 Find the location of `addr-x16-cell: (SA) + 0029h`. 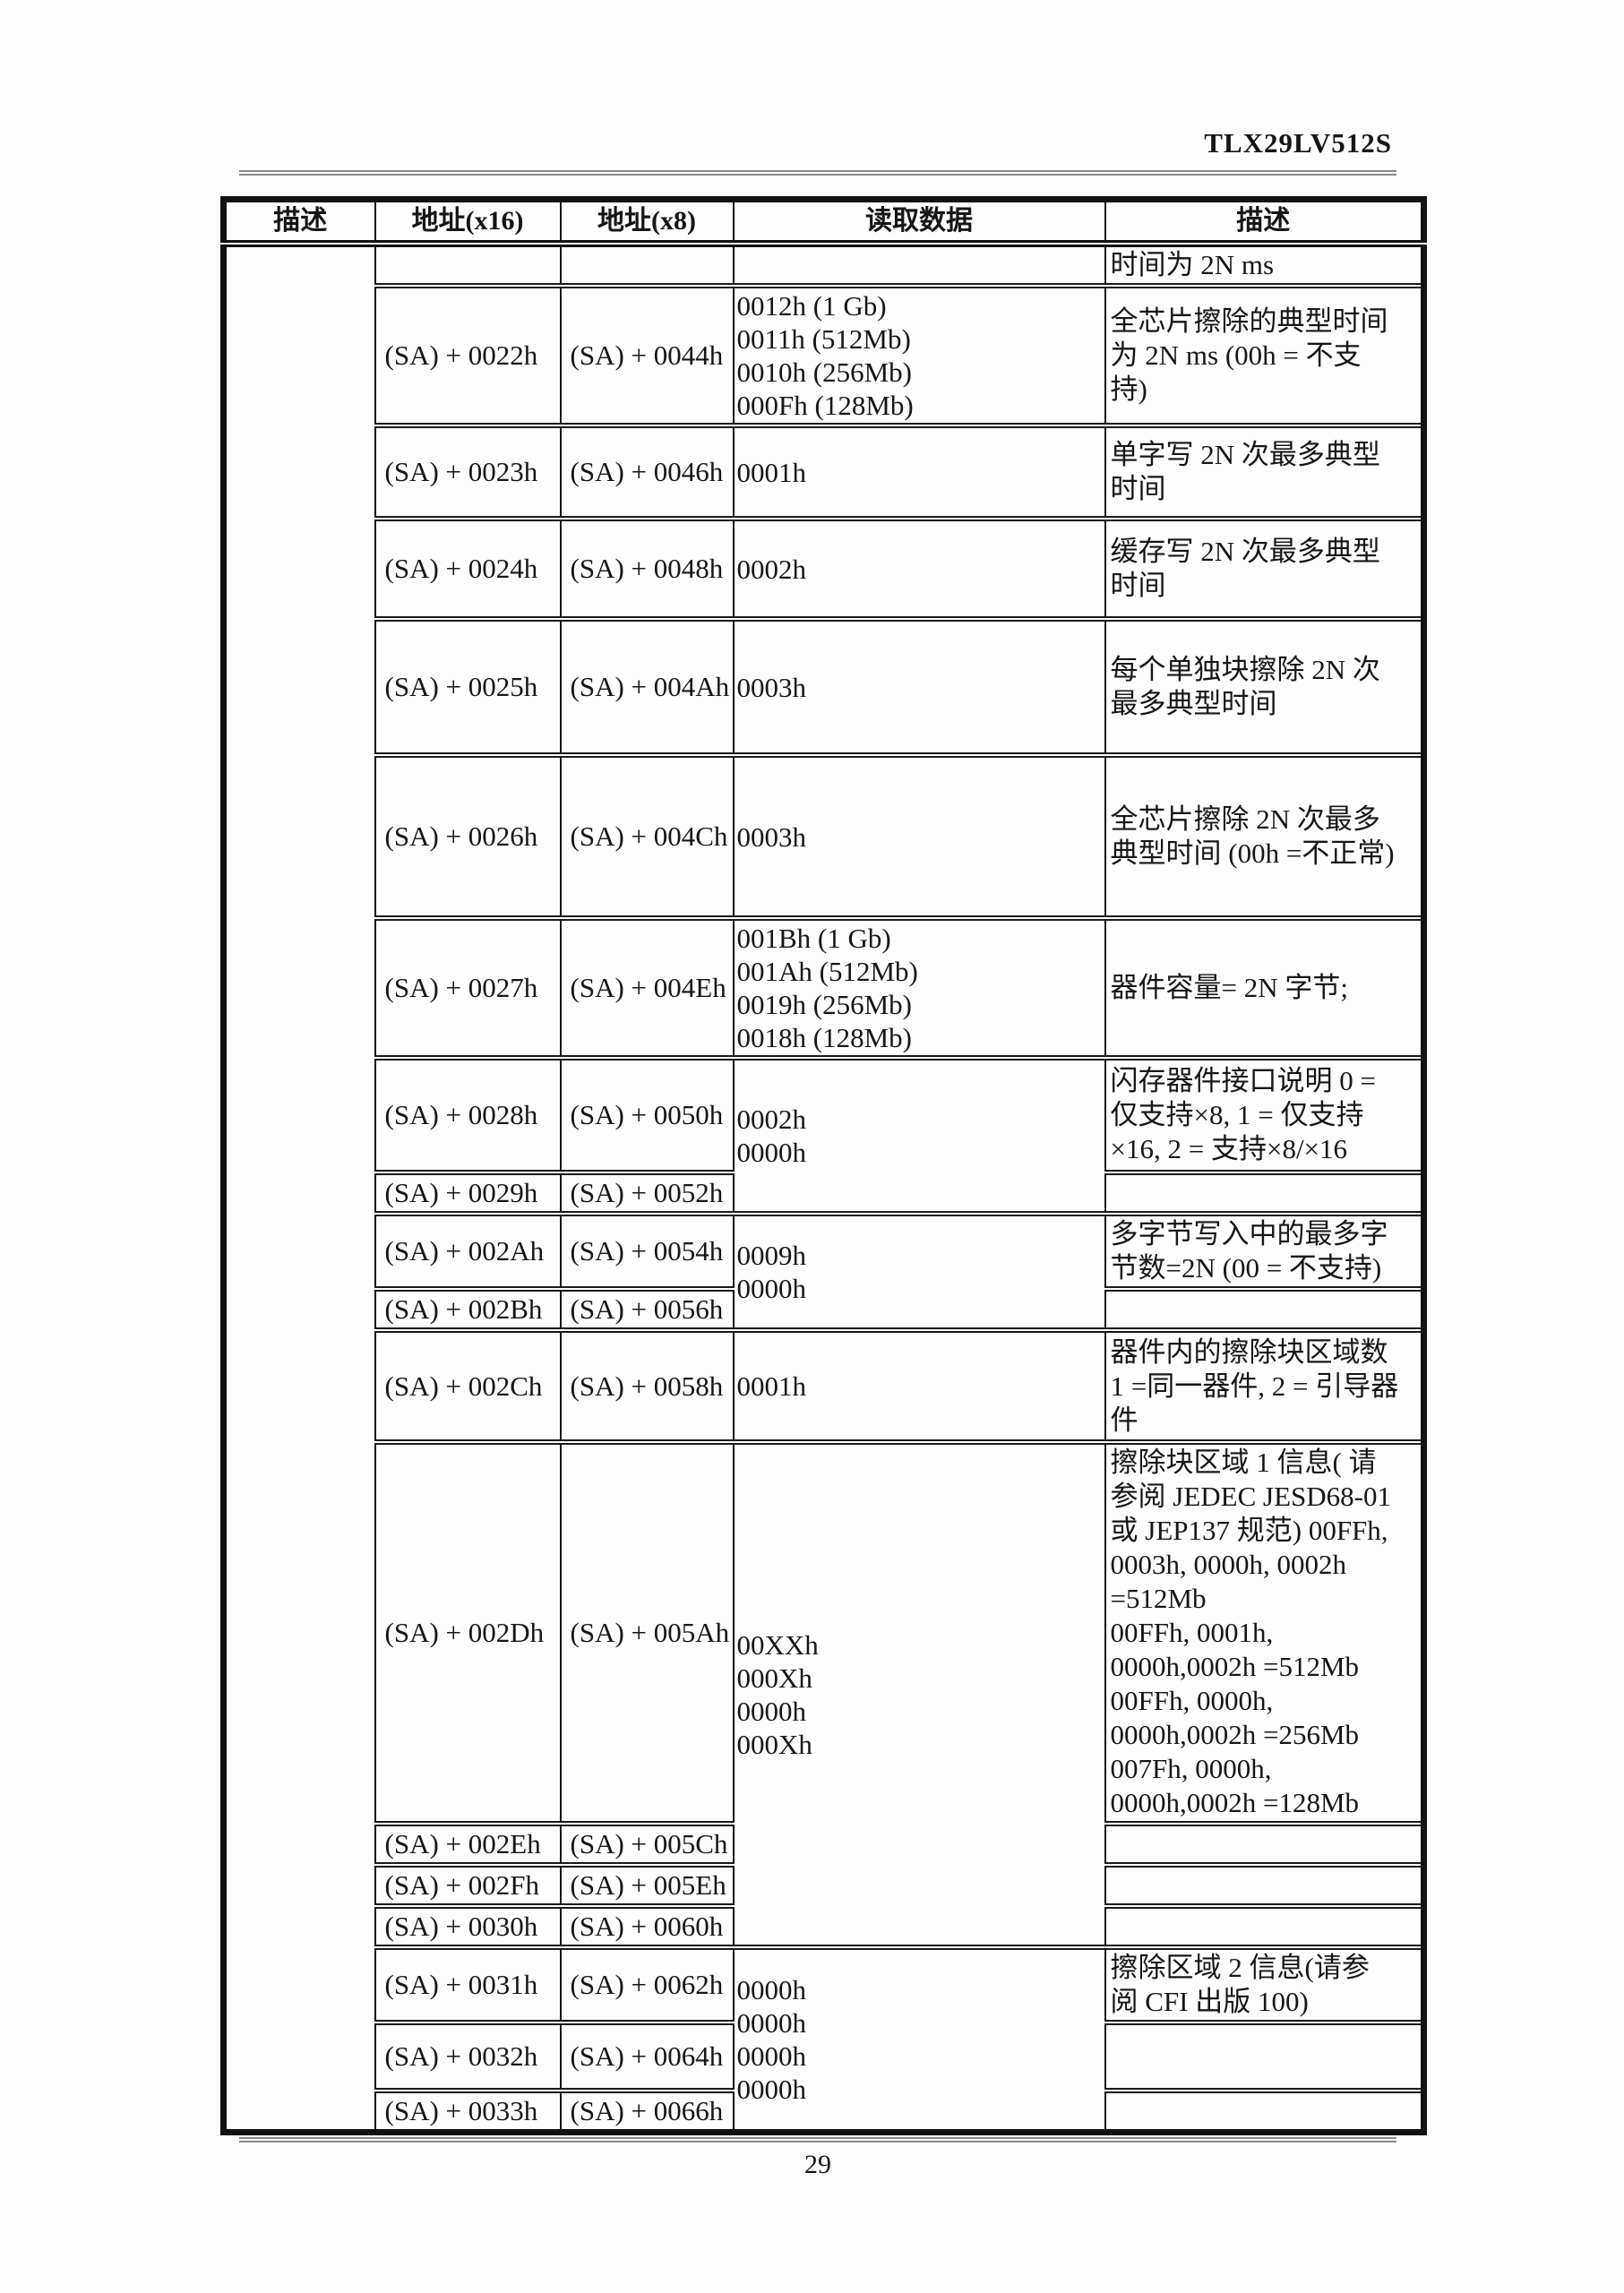

addr-x16-cell: (SA) + 0029h is located at coordinates (468, 1193).